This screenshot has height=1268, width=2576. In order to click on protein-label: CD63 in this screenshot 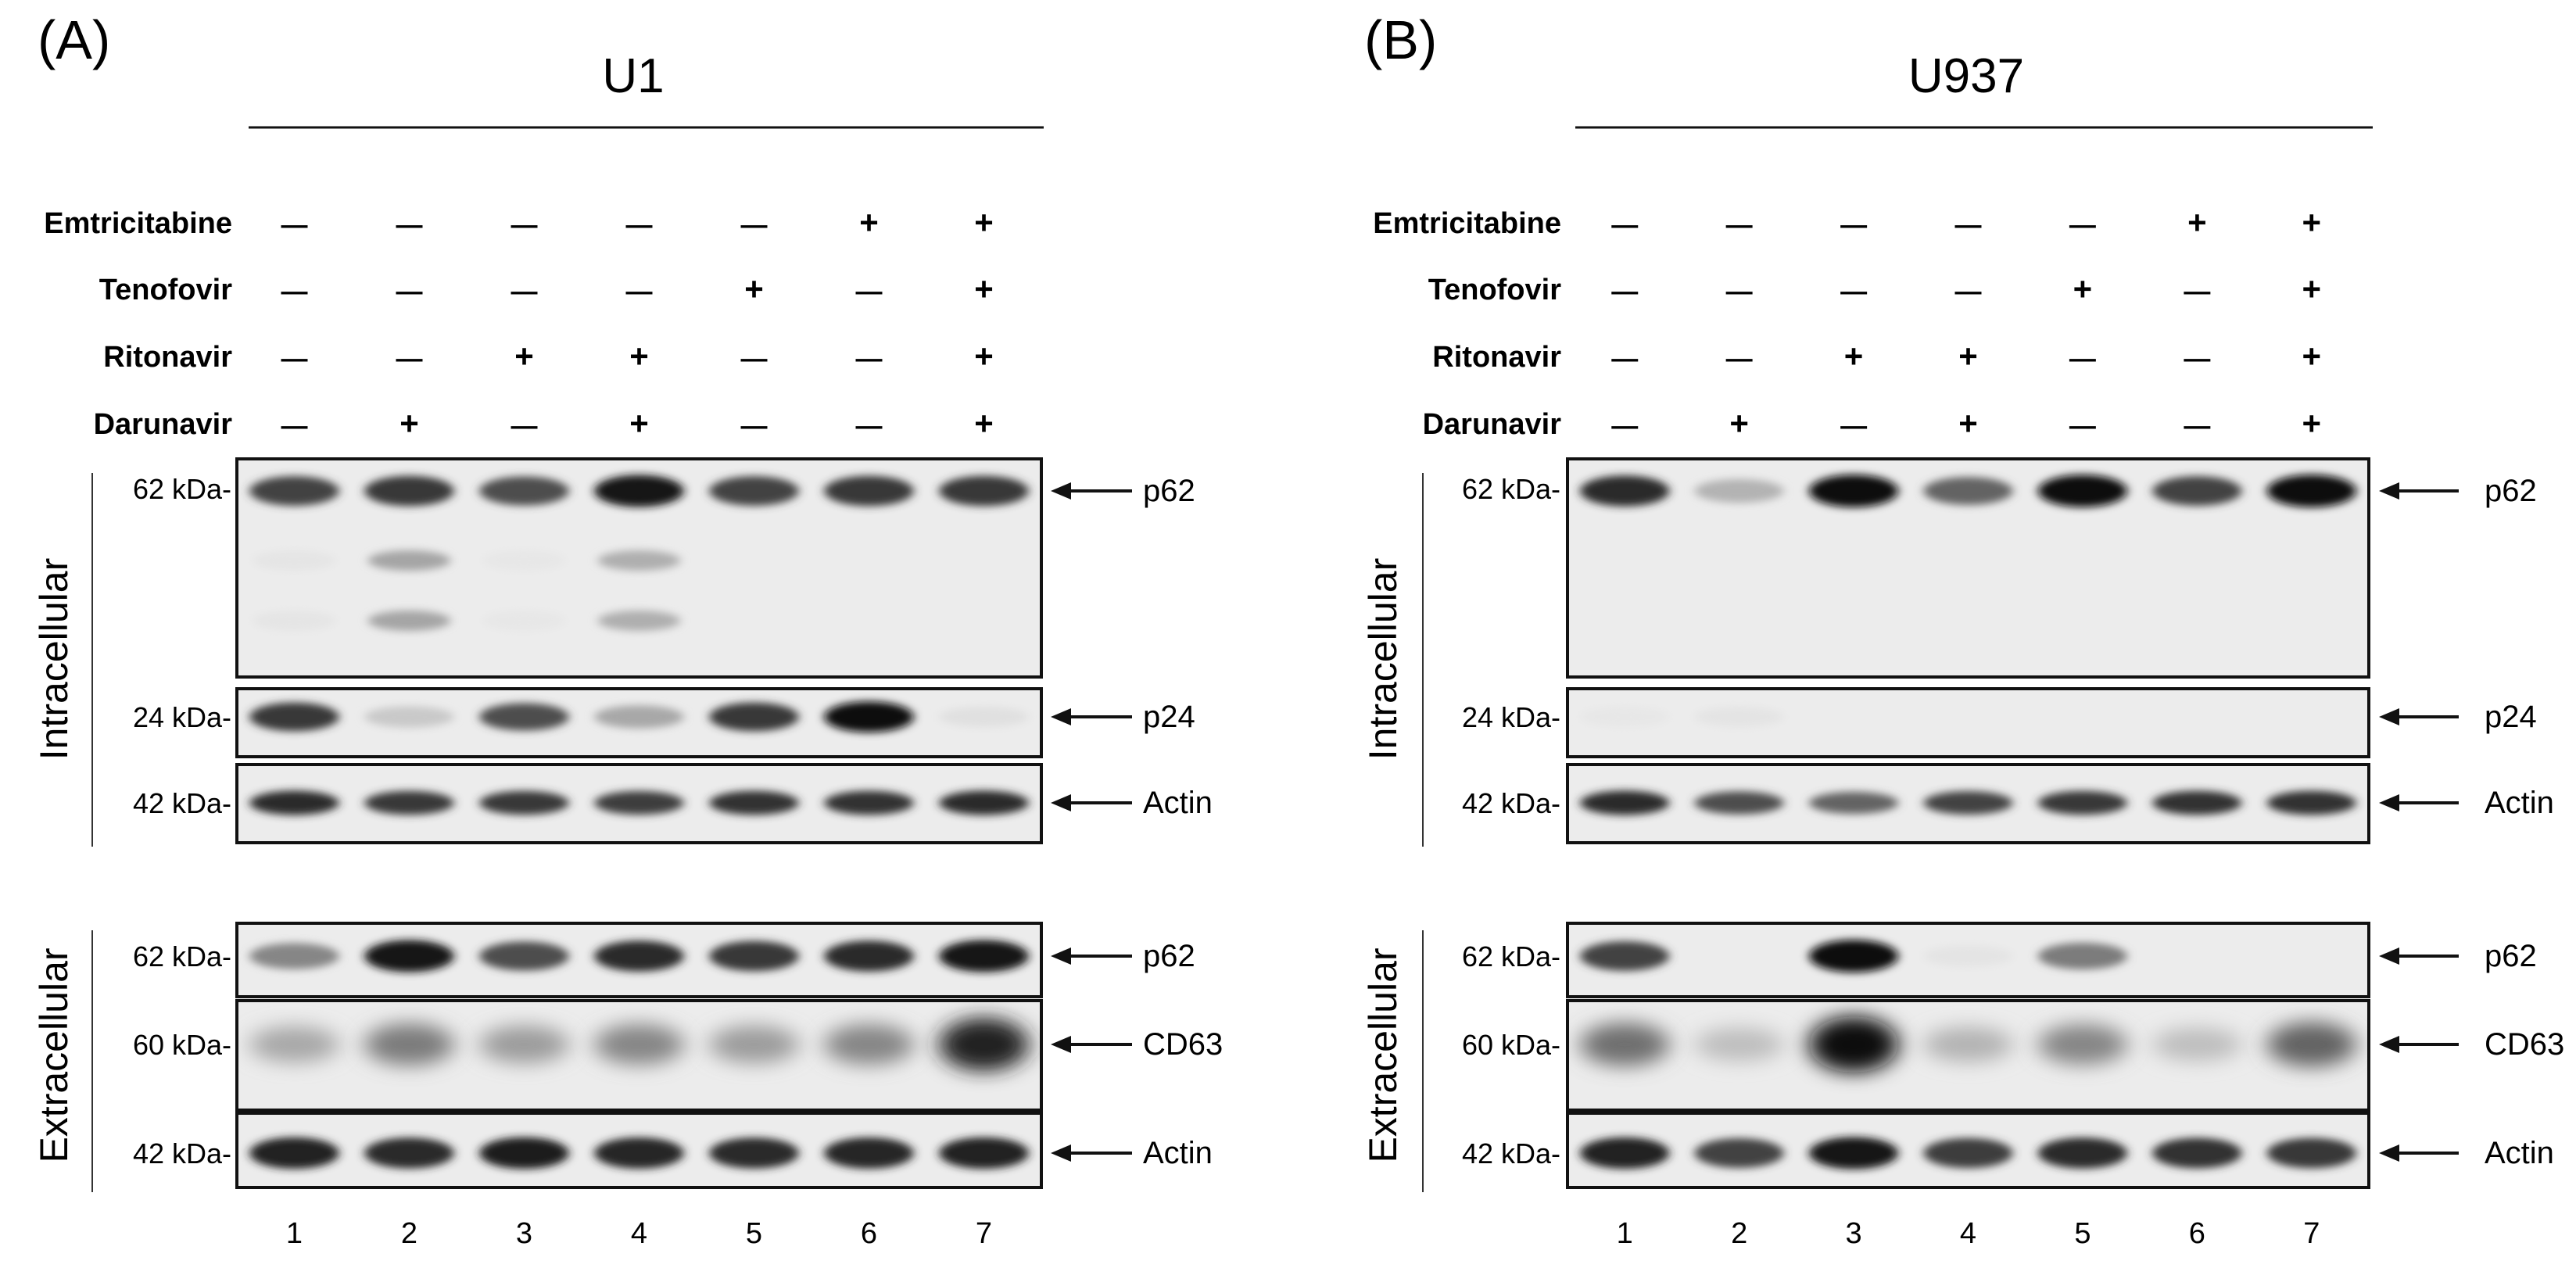, I will do `click(2524, 1044)`.